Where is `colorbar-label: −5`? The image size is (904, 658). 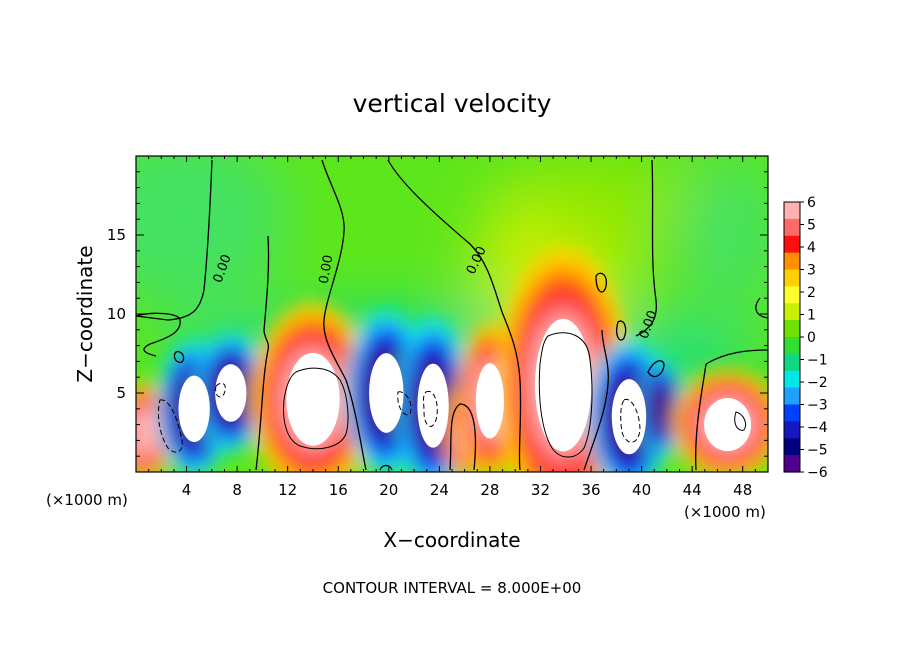
colorbar-label: −5 is located at coordinates (817, 451).